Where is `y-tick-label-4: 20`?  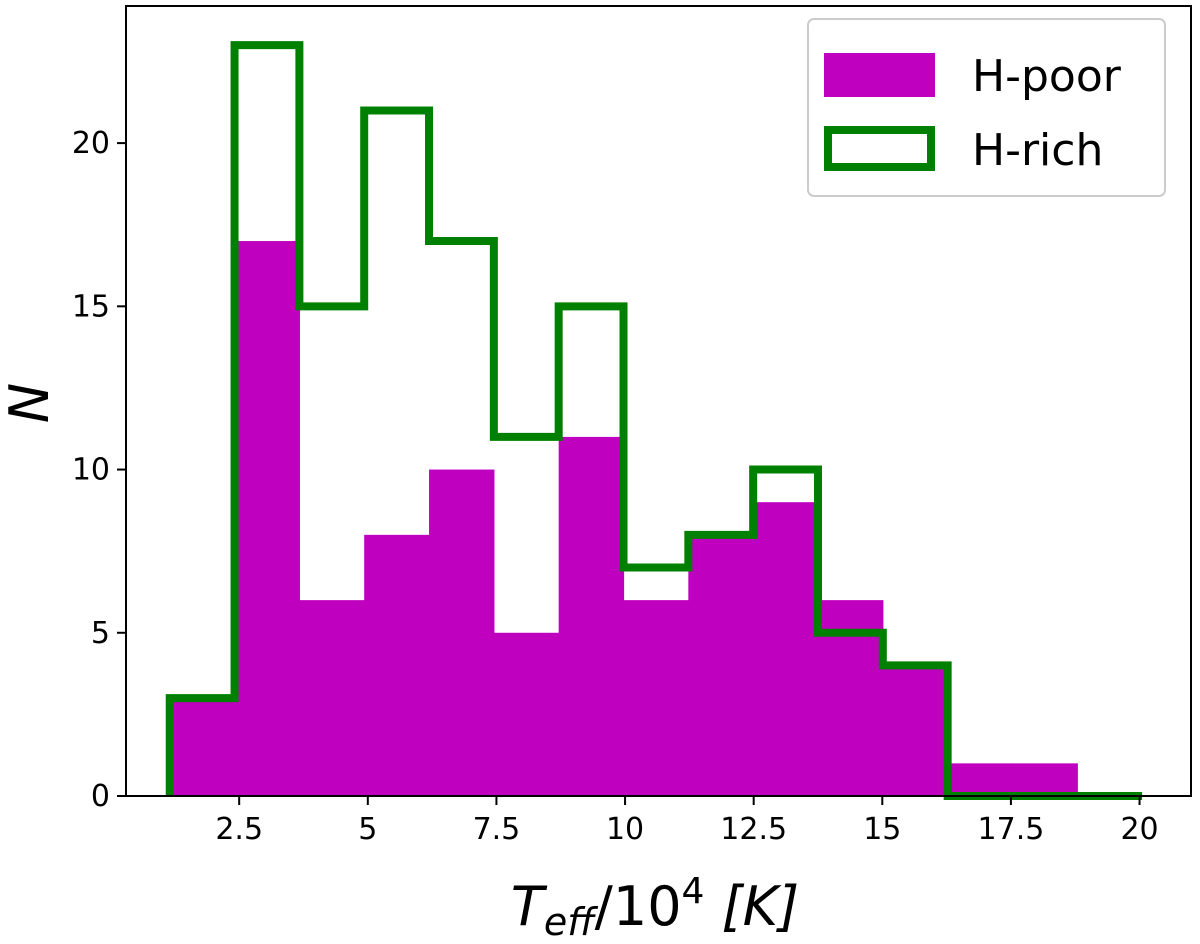 y-tick-label-4: 20 is located at coordinates (91, 143).